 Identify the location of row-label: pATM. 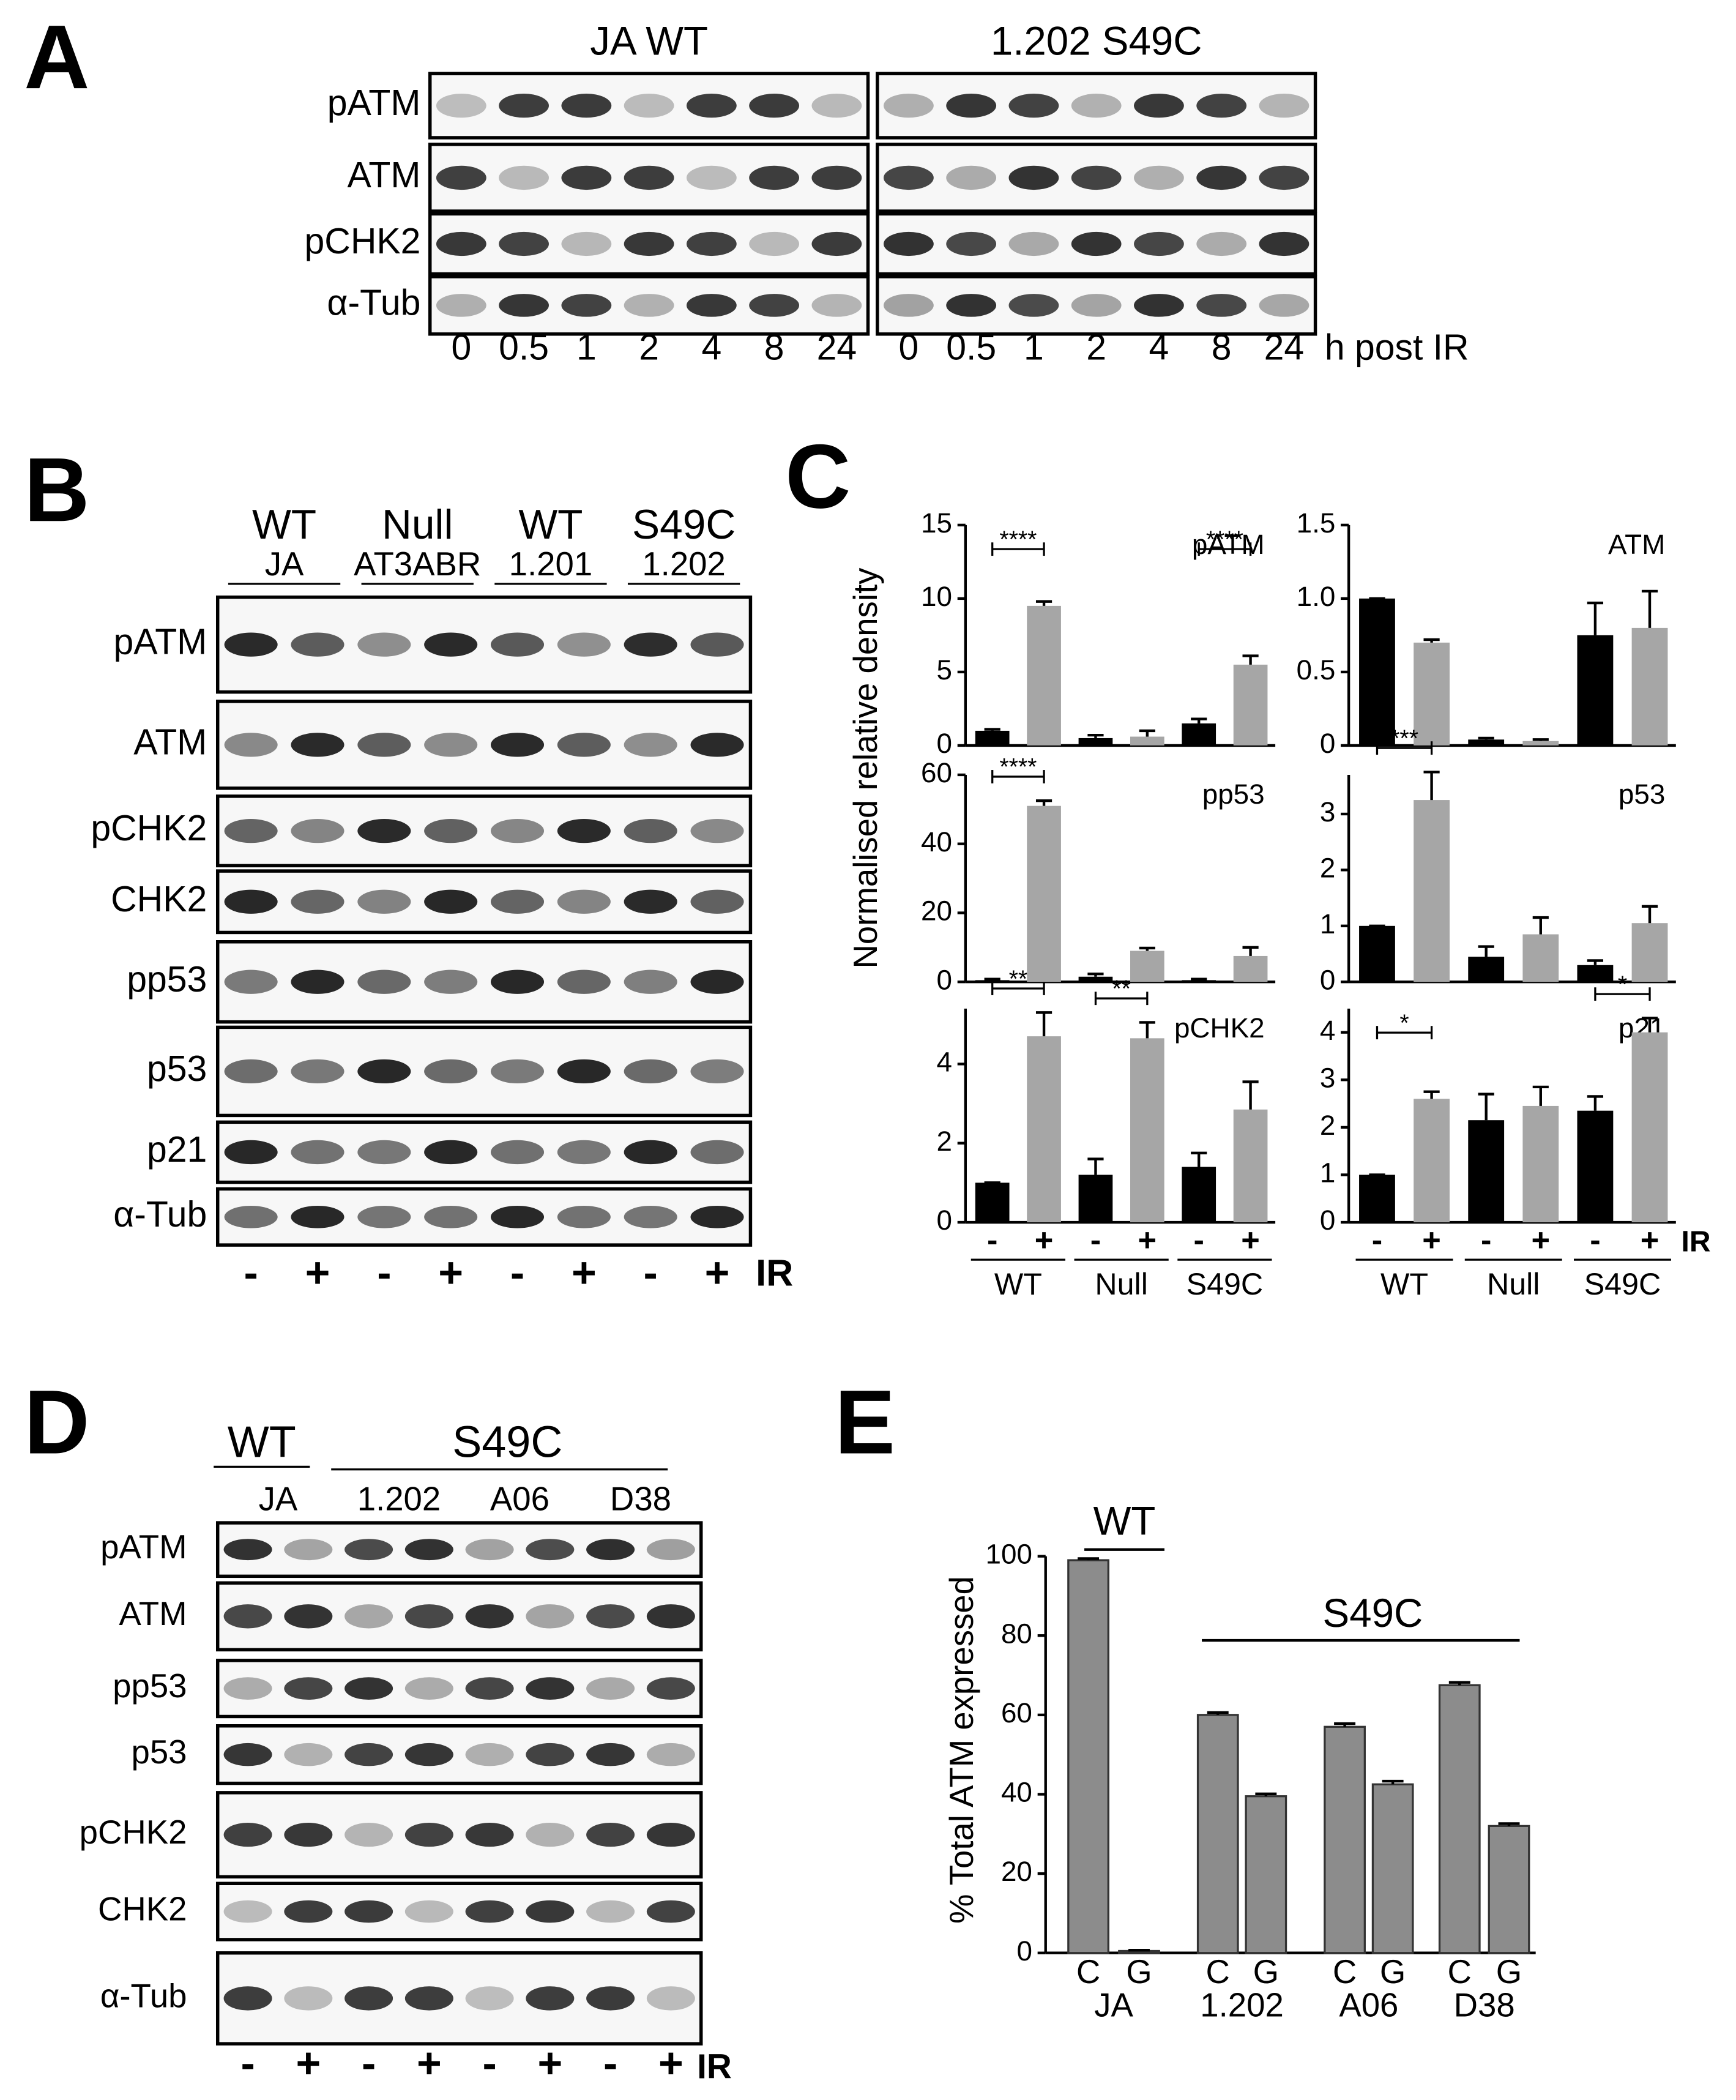
(160, 642).